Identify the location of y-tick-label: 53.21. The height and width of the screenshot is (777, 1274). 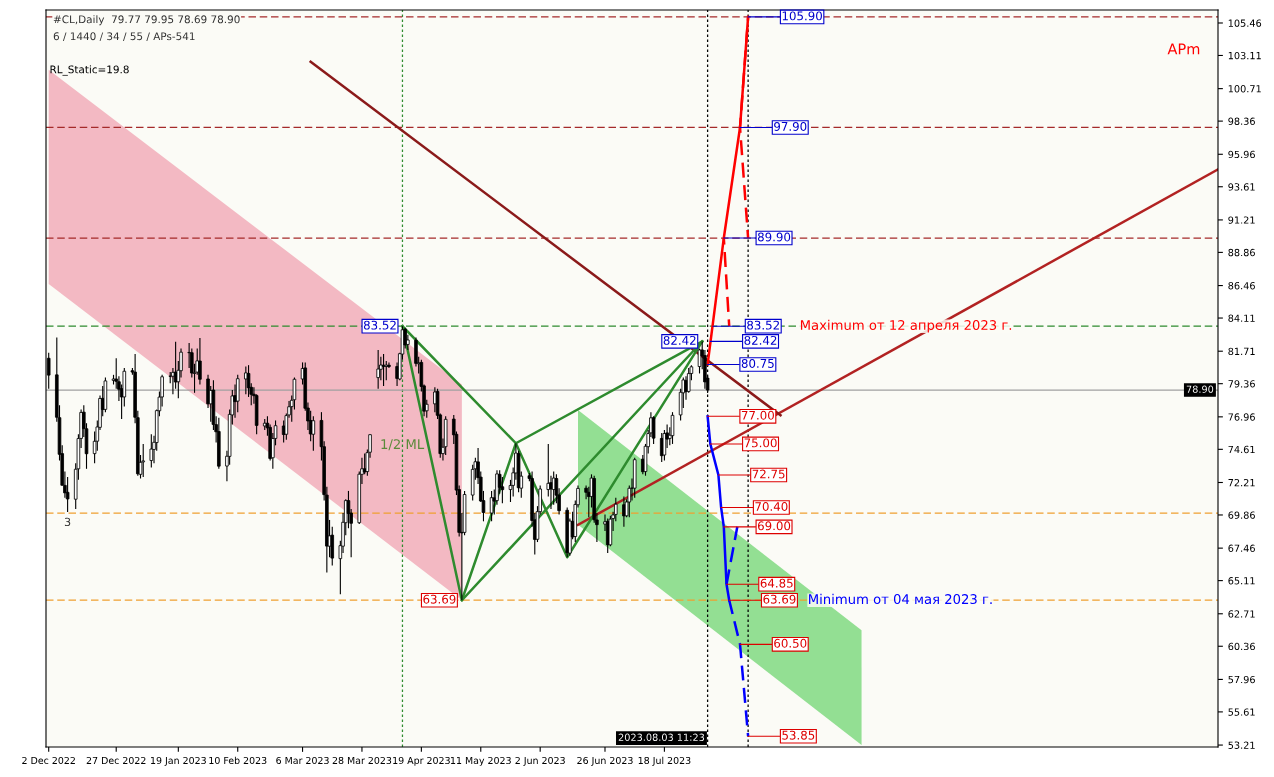
(1241, 745).